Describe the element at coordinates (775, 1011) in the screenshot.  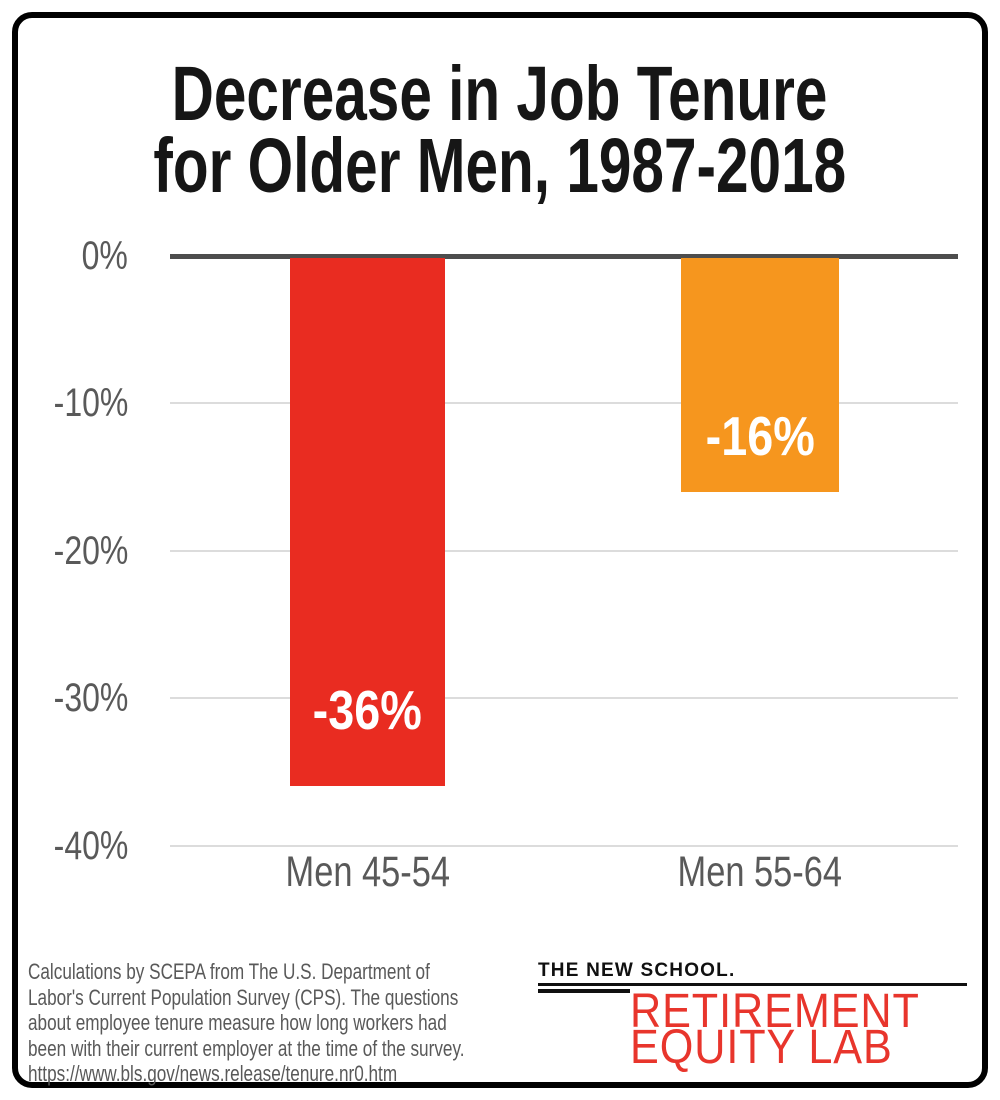
I see `logo-retirement-text: RETIREMENT` at that location.